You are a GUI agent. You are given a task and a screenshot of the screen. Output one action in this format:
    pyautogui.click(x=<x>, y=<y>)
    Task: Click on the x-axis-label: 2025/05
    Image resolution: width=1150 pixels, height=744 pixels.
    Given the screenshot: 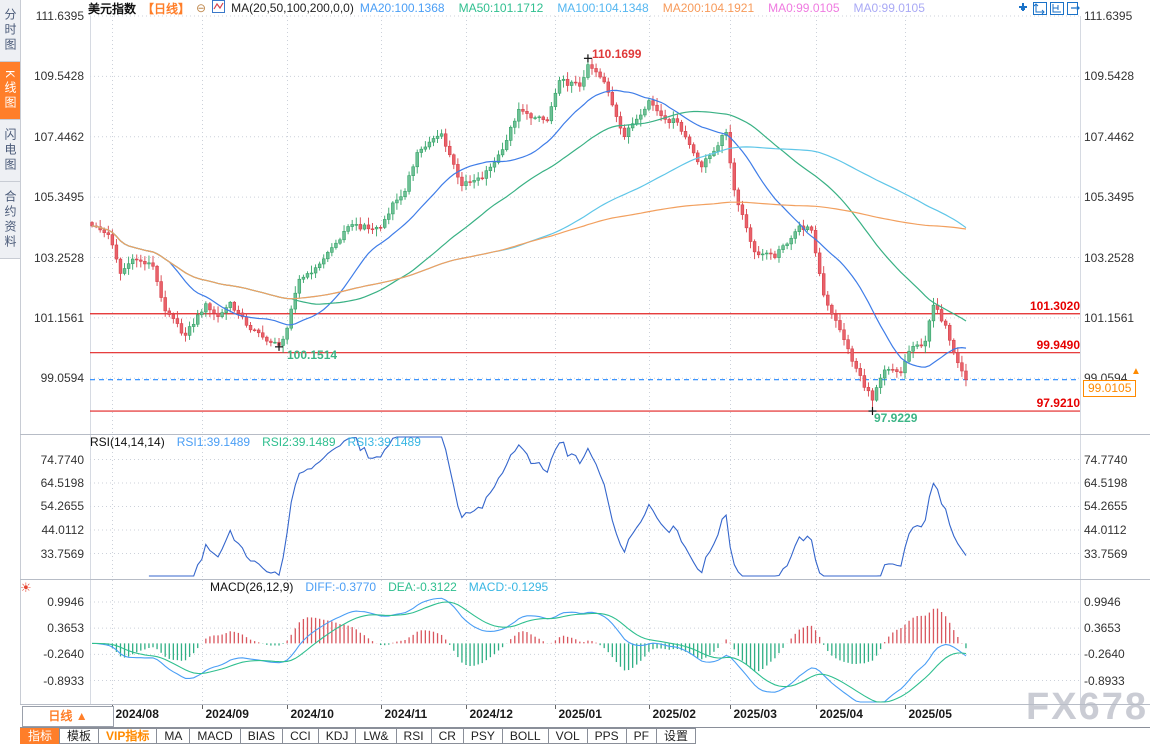 What is the action you would take?
    pyautogui.click(x=930, y=714)
    